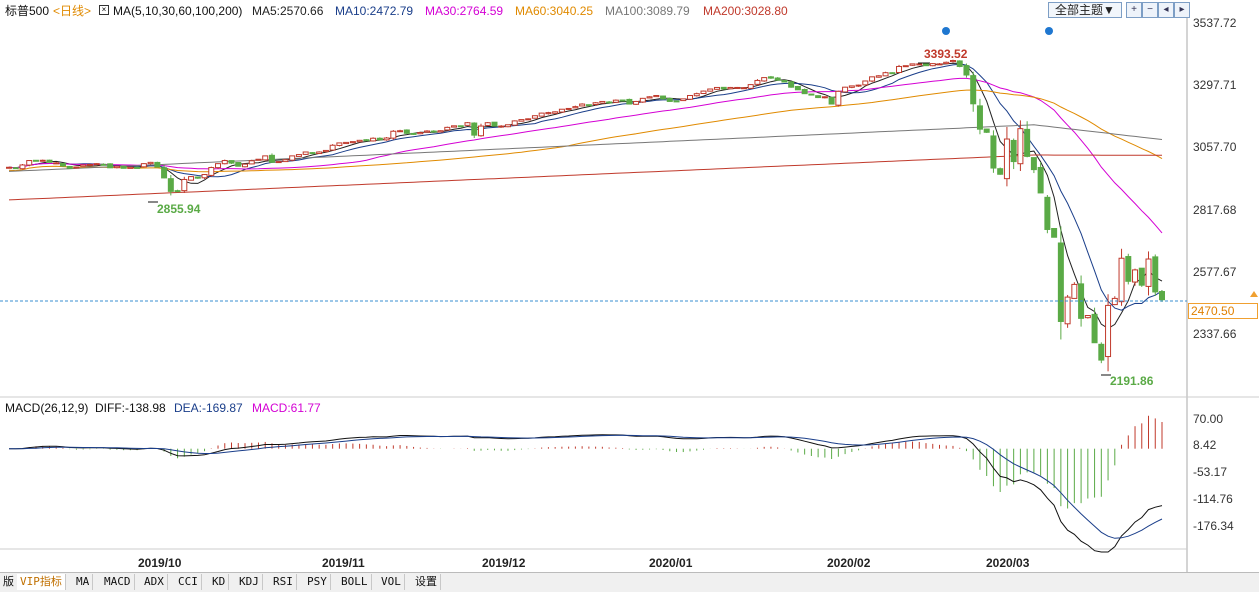 This screenshot has height=592, width=1259. I want to click on date-tick: 2020/01, so click(671, 563).